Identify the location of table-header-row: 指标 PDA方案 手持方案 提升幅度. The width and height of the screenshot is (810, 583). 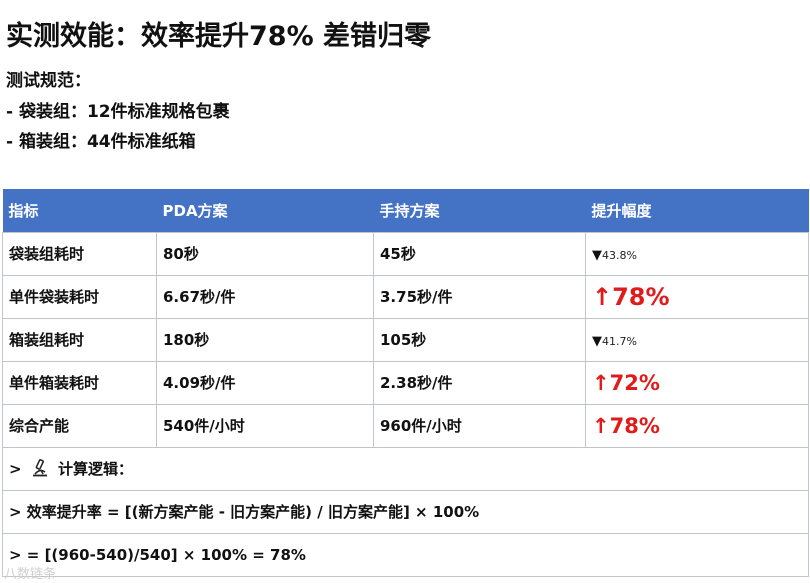
(405, 210).